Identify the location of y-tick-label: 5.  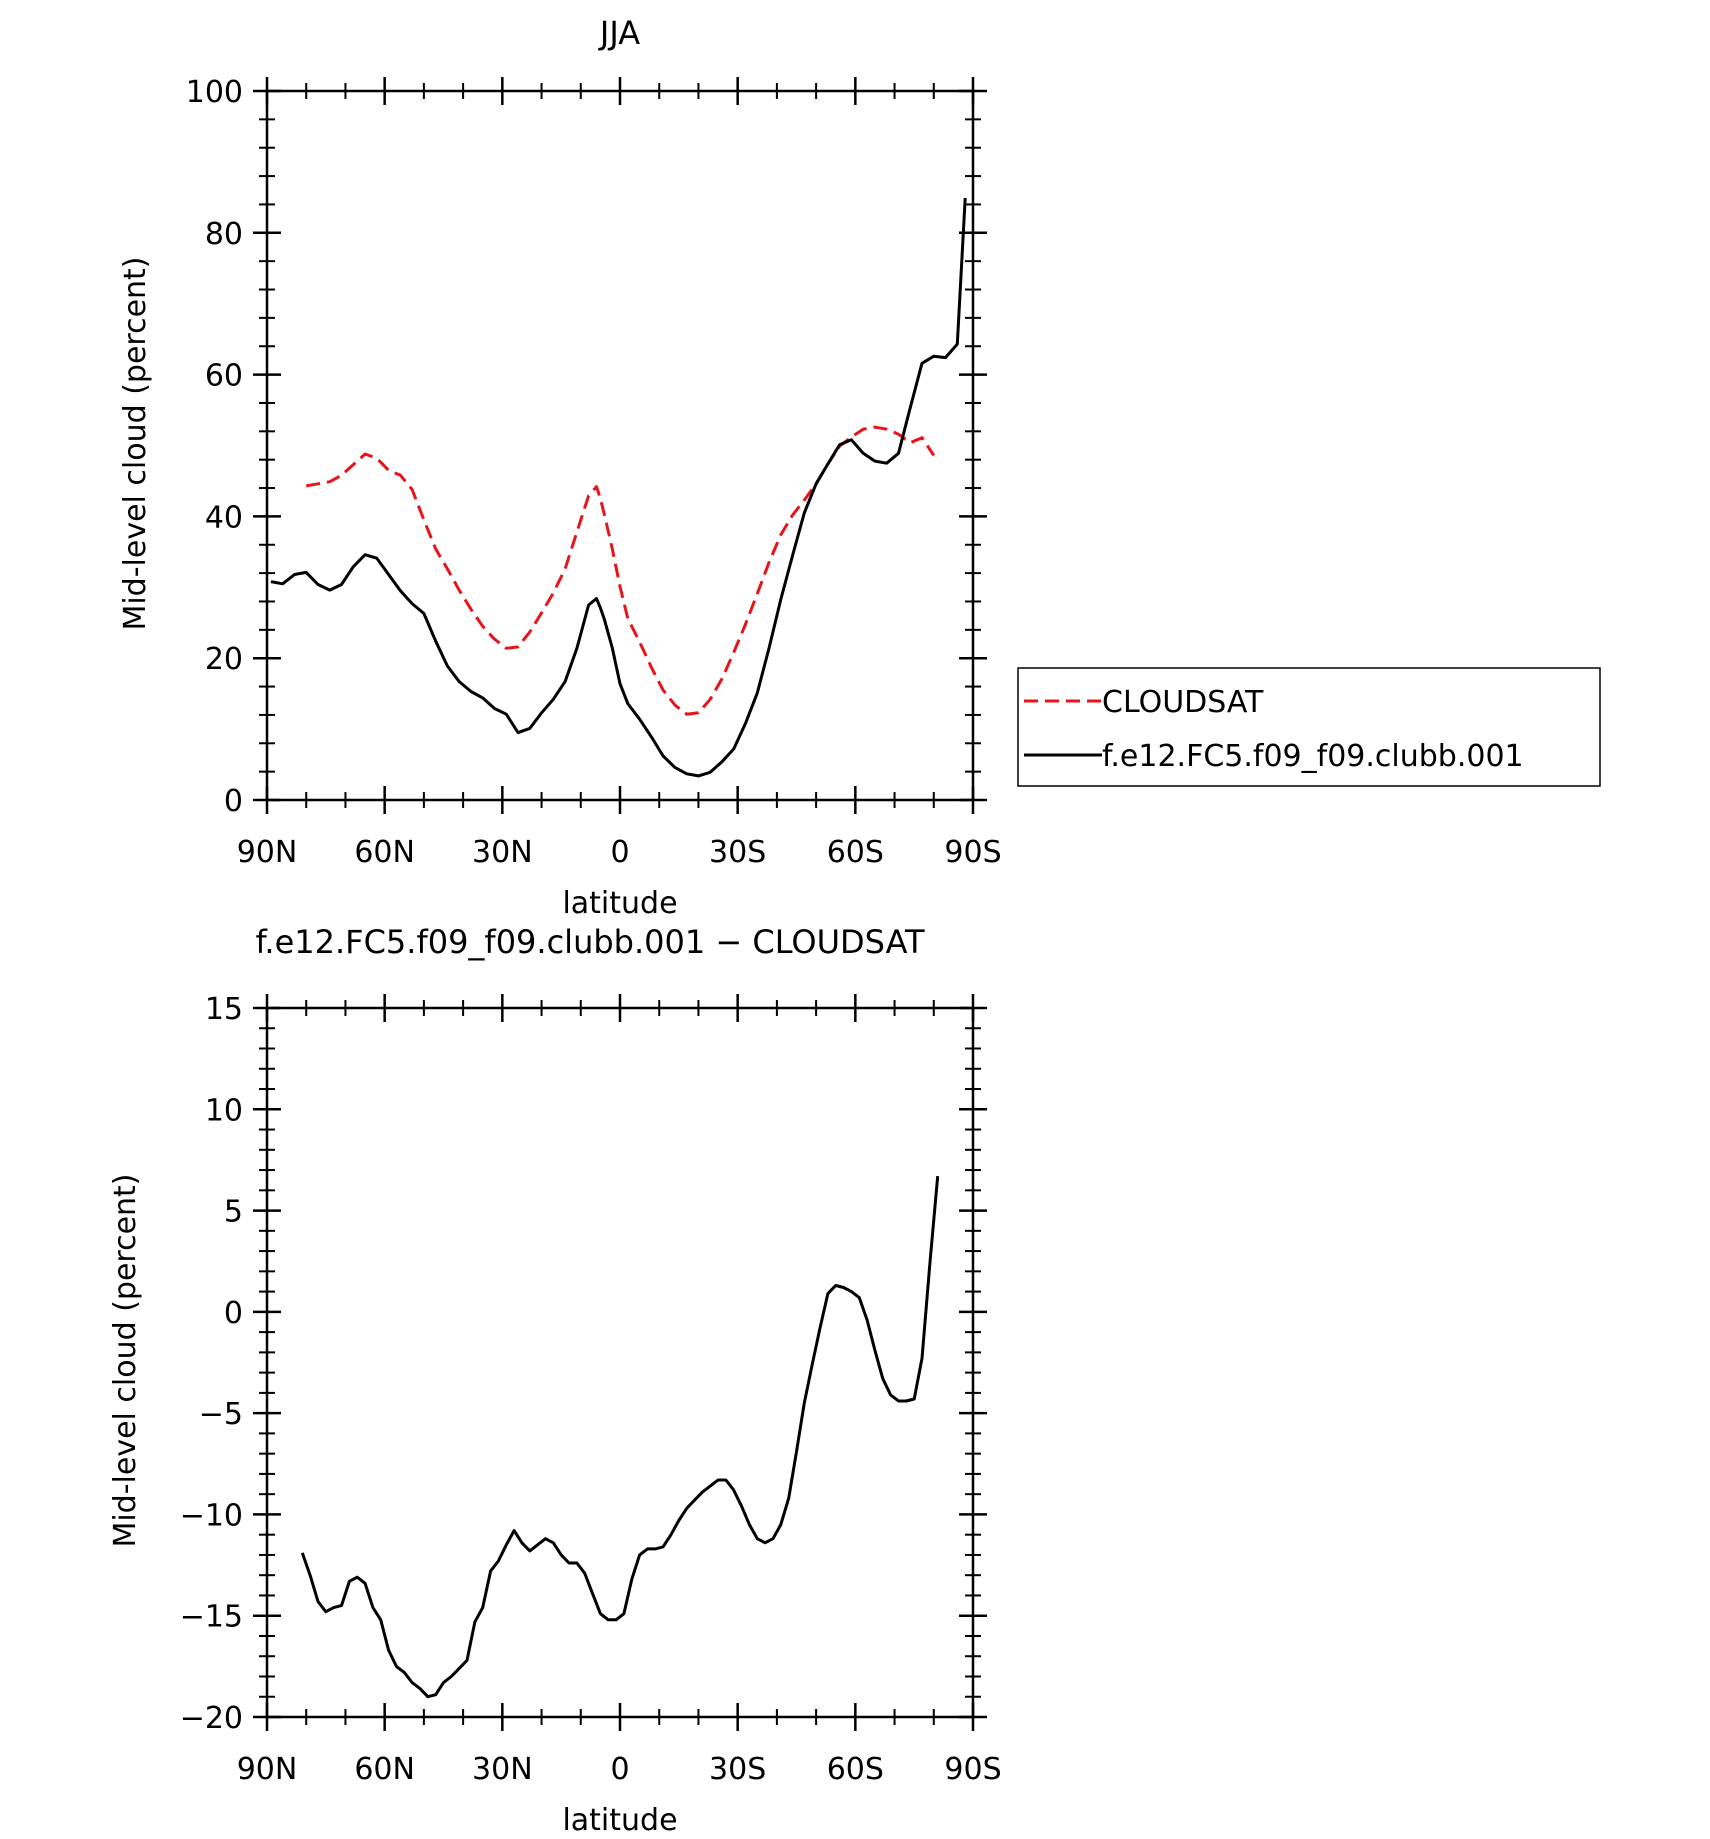
(233, 1212).